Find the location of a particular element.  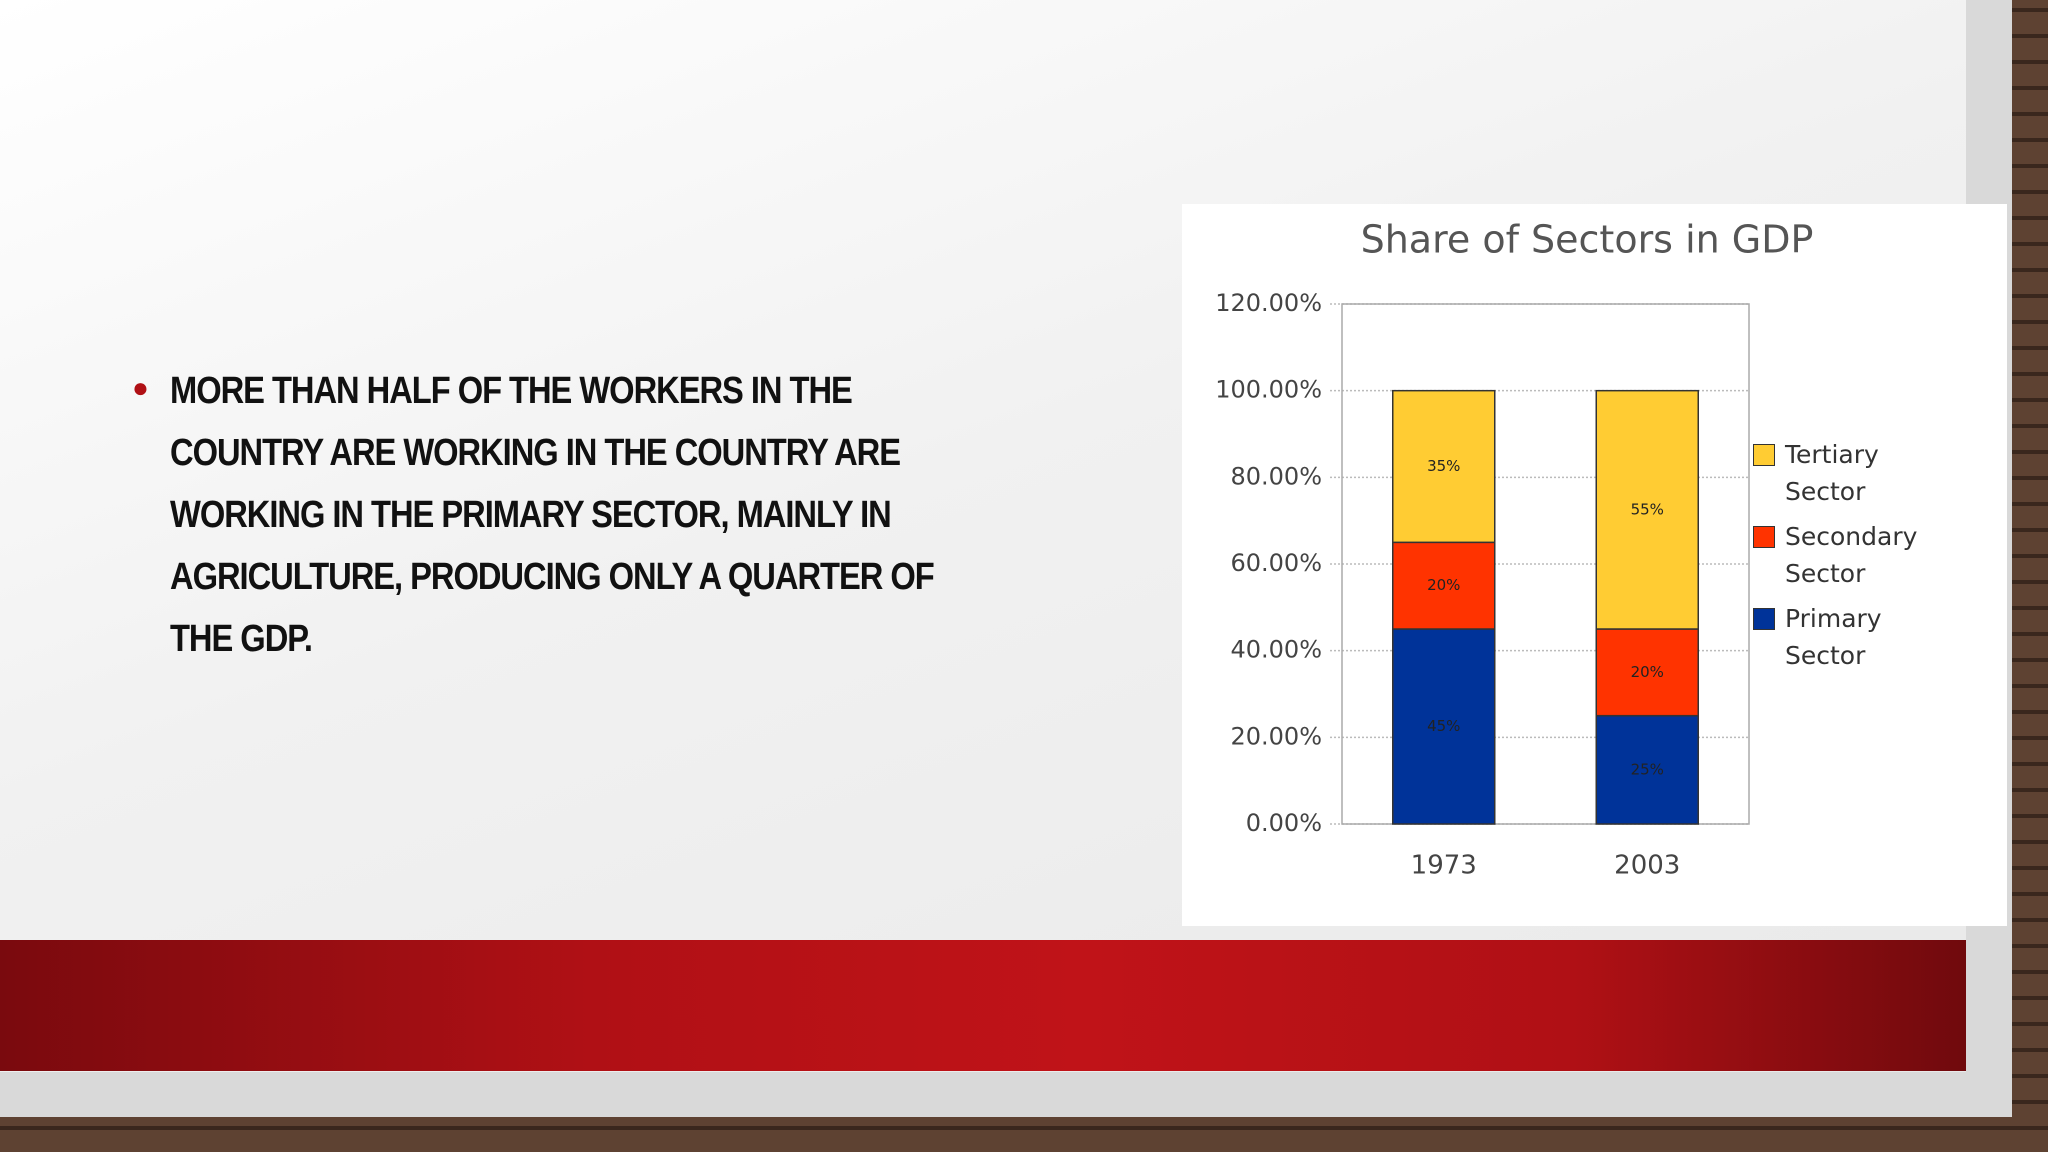

value-label: 55% is located at coordinates (1647, 509).